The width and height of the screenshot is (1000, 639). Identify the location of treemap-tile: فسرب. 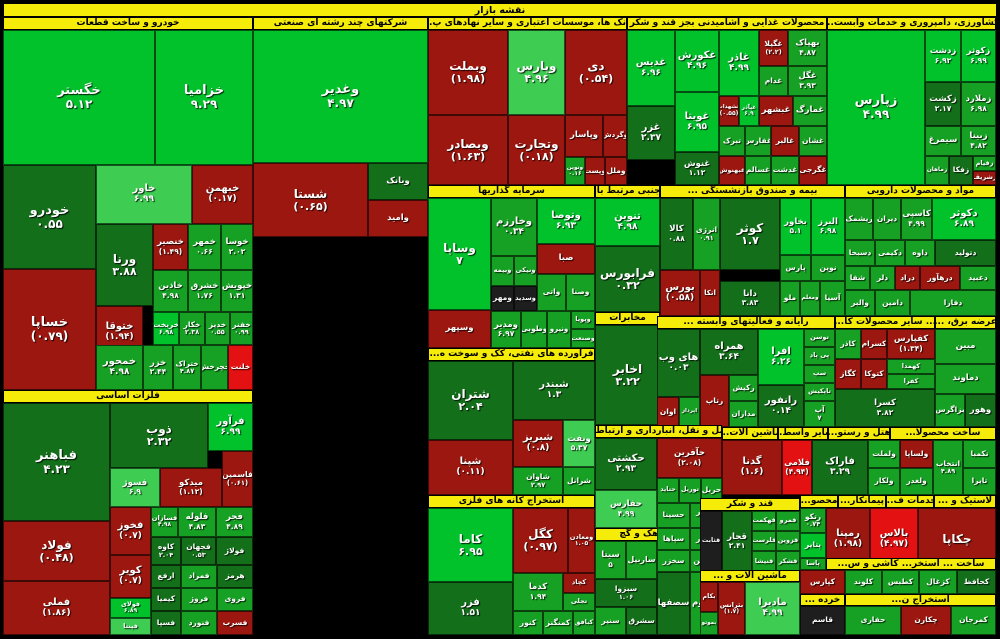
(235, 623).